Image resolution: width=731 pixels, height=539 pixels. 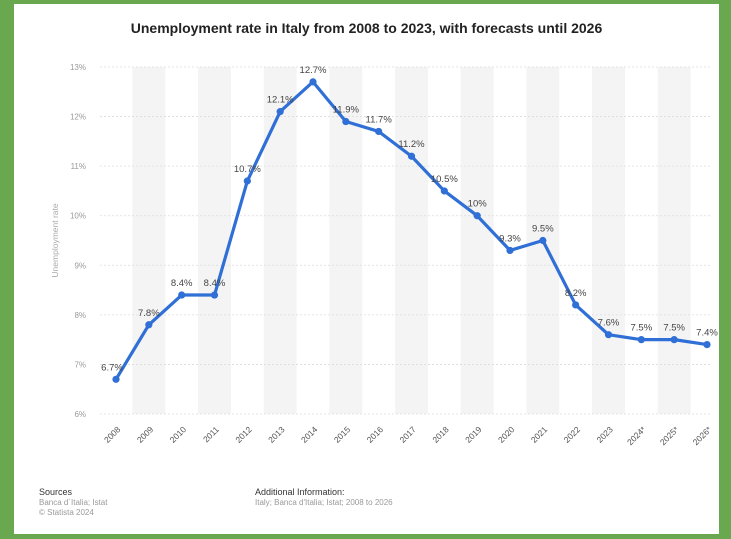 What do you see at coordinates (707, 333) in the screenshot?
I see `data-label: 7.4%` at bounding box center [707, 333].